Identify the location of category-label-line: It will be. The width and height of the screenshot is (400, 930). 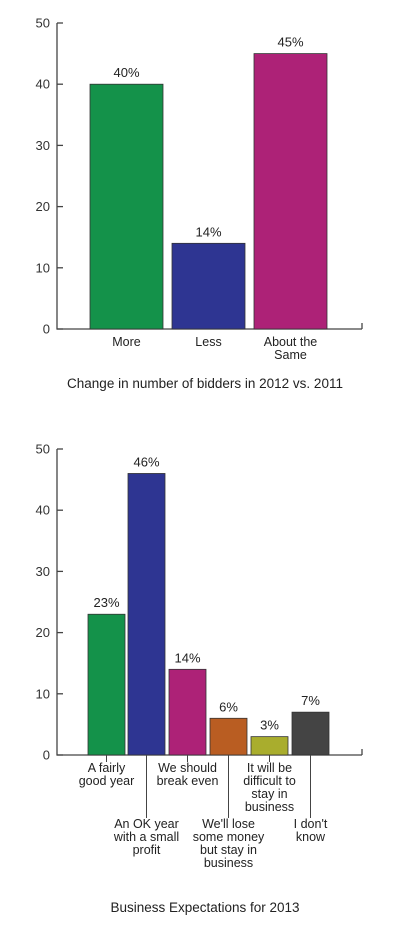
(269, 768).